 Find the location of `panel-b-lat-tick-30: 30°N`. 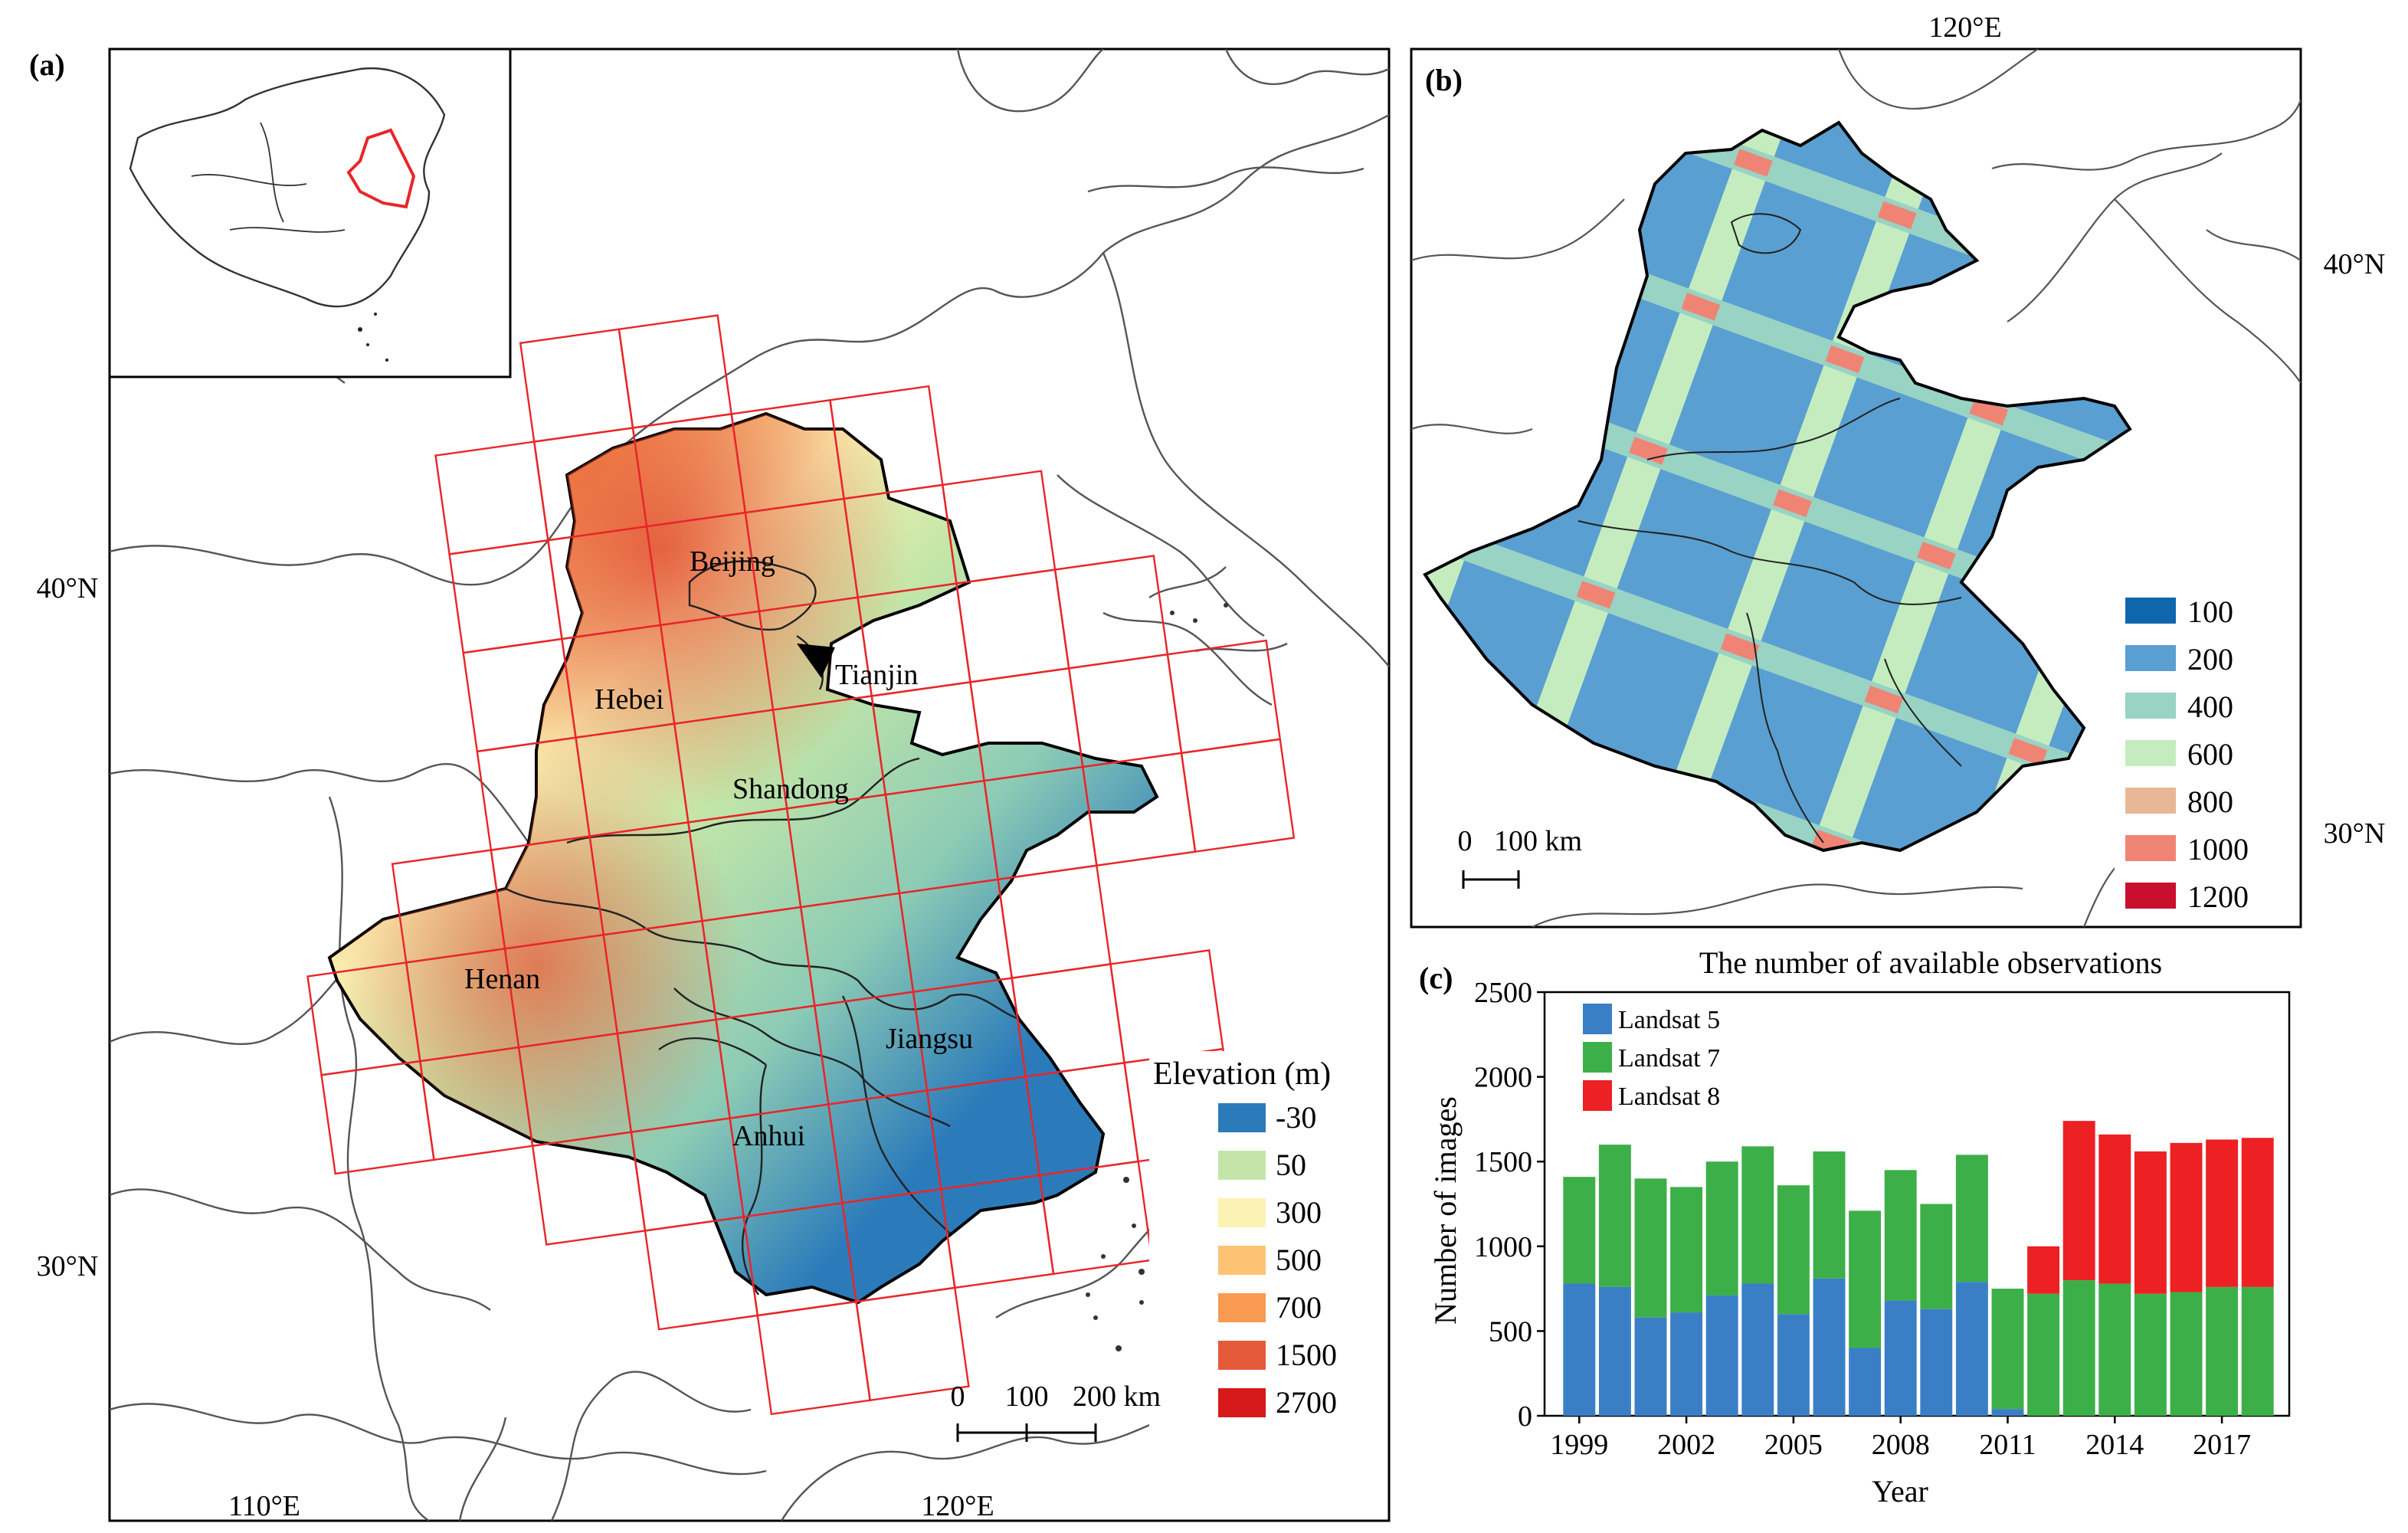

panel-b-lat-tick-30: 30°N is located at coordinates (2355, 833).